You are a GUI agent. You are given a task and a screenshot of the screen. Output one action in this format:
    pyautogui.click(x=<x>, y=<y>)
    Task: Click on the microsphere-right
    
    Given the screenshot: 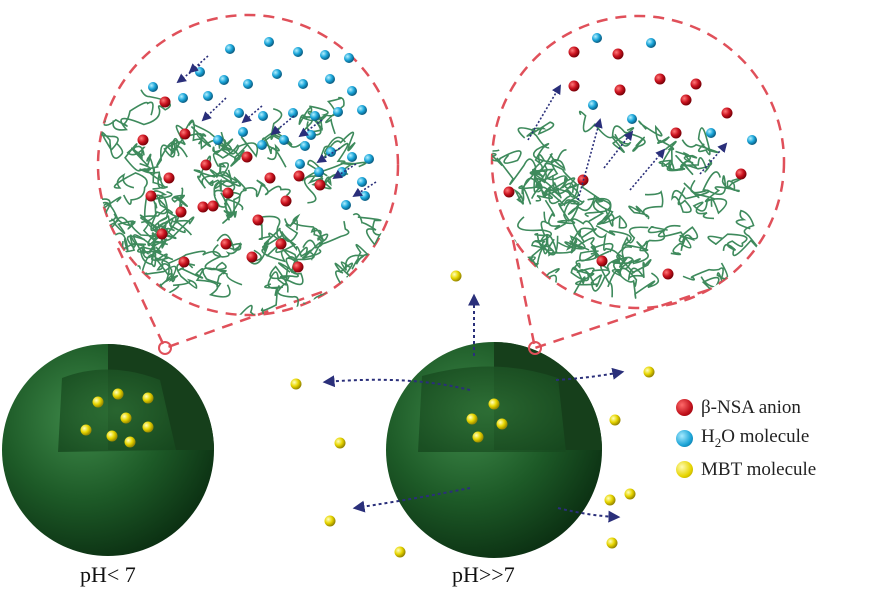 What is the action you would take?
    pyautogui.click(x=494, y=449)
    